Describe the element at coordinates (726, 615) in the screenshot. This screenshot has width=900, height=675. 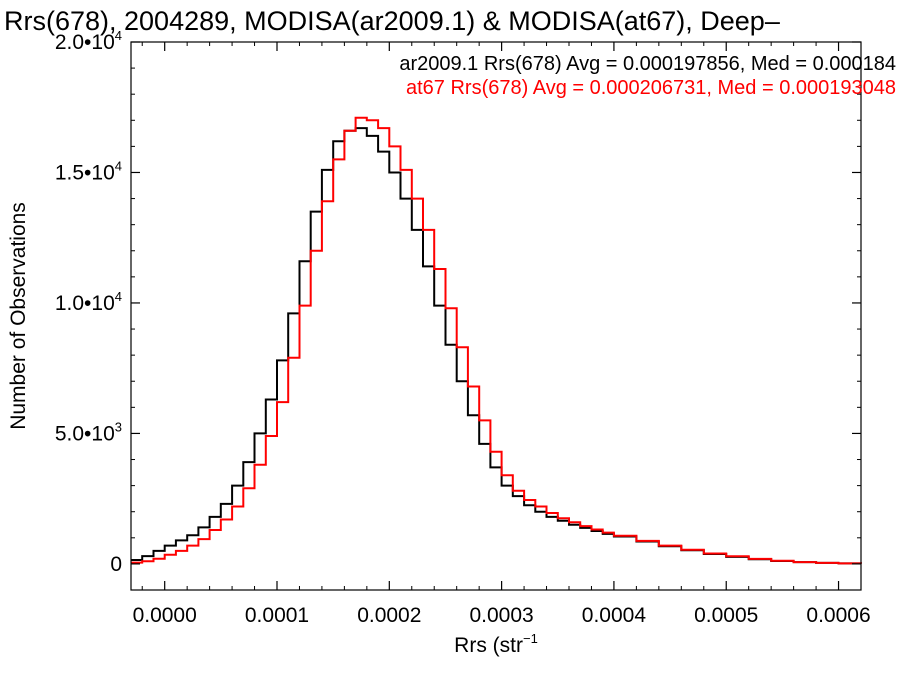
I see `x-tick-label: 0.0005` at that location.